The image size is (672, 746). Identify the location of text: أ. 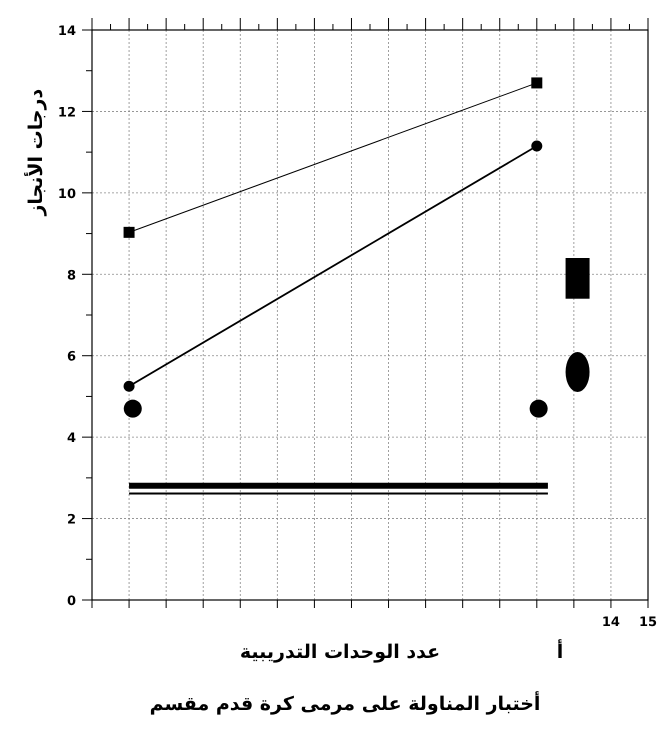
(560, 651).